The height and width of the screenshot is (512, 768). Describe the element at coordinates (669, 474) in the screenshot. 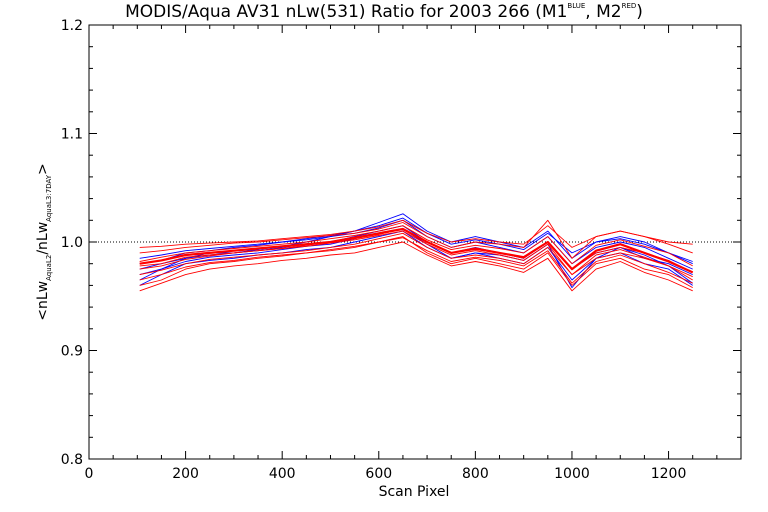

I see `x-tick-label: 1200` at that location.